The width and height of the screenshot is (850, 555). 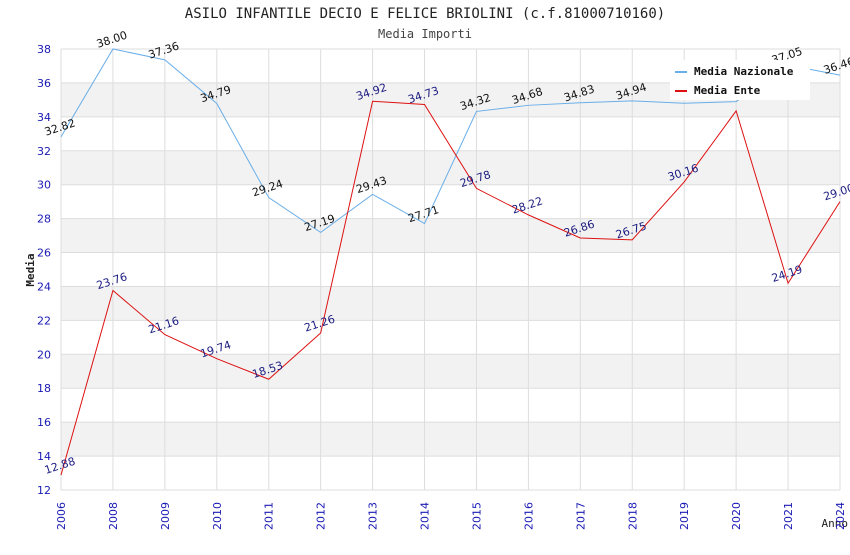 I want to click on y-tick-label: 12, so click(x=44, y=490).